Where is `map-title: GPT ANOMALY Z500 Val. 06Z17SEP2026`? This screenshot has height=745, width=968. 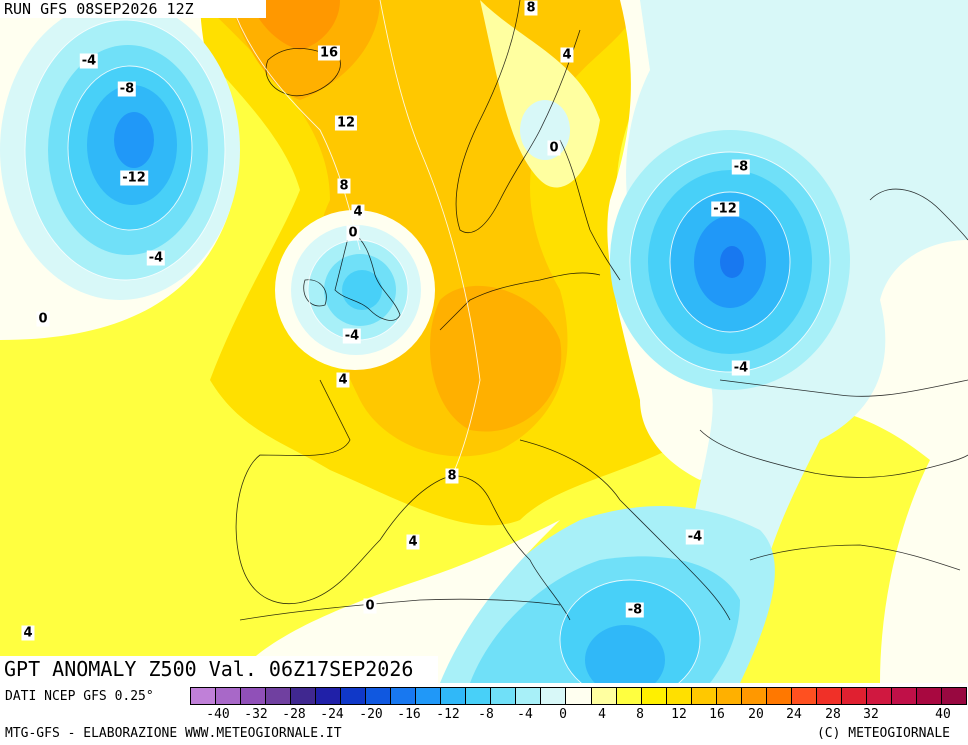
map-title: GPT ANOMALY Z500 Val. 06Z17SEP2026 is located at coordinates (219, 669).